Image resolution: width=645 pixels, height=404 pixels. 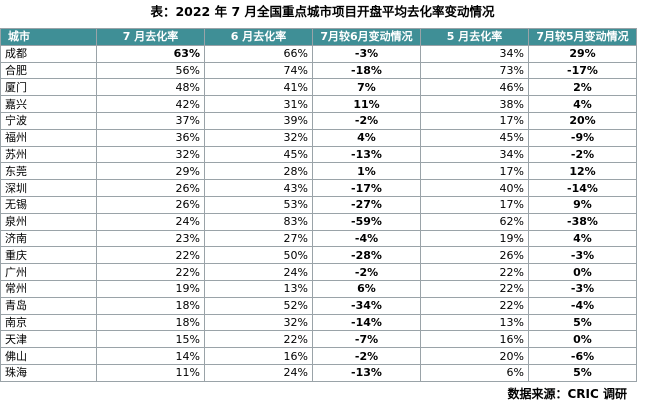 I want to click on jul-vs-jun-cell: -34%, so click(x=366, y=305).